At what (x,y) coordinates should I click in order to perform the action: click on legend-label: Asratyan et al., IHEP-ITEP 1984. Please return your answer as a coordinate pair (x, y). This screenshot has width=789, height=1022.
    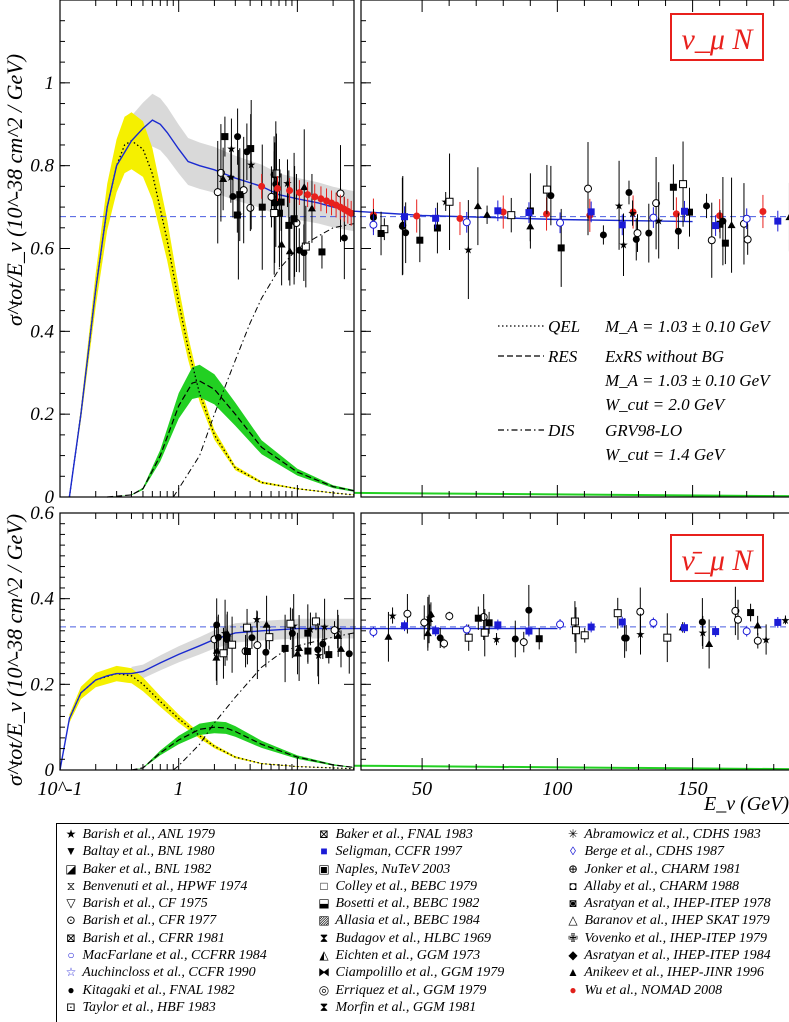
    Looking at the image, I should click on (676, 956).